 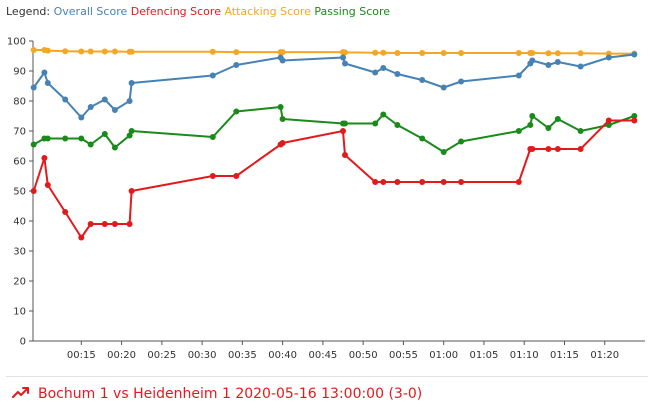 What do you see at coordinates (334, 52) in the screenshot?
I see `series-line-attacking-score` at bounding box center [334, 52].